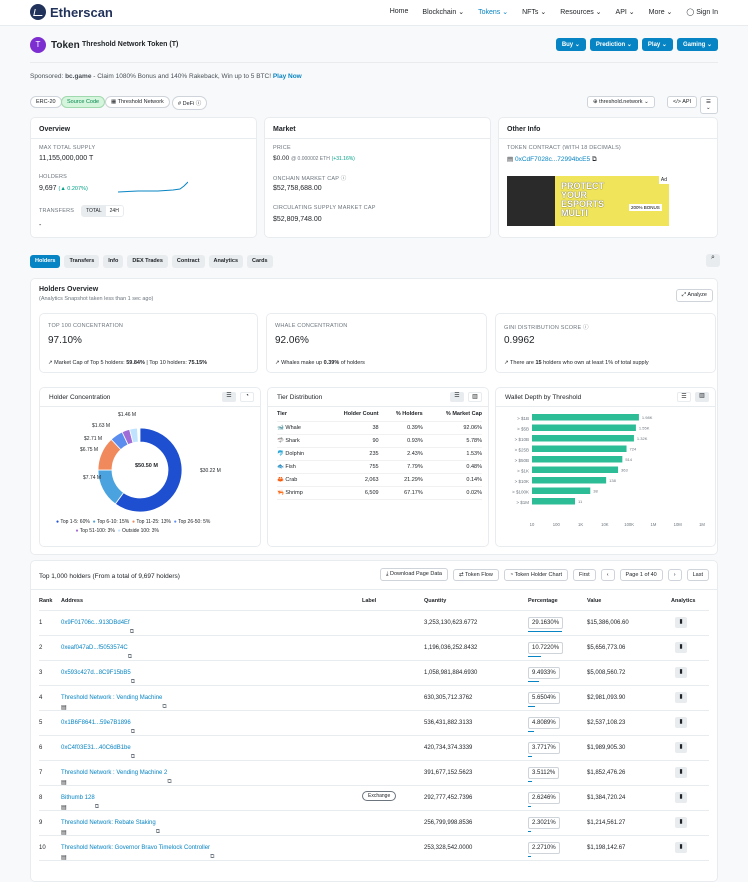 This screenshot has width=748, height=882. I want to click on percentage: 2.2710%, so click(544, 848).